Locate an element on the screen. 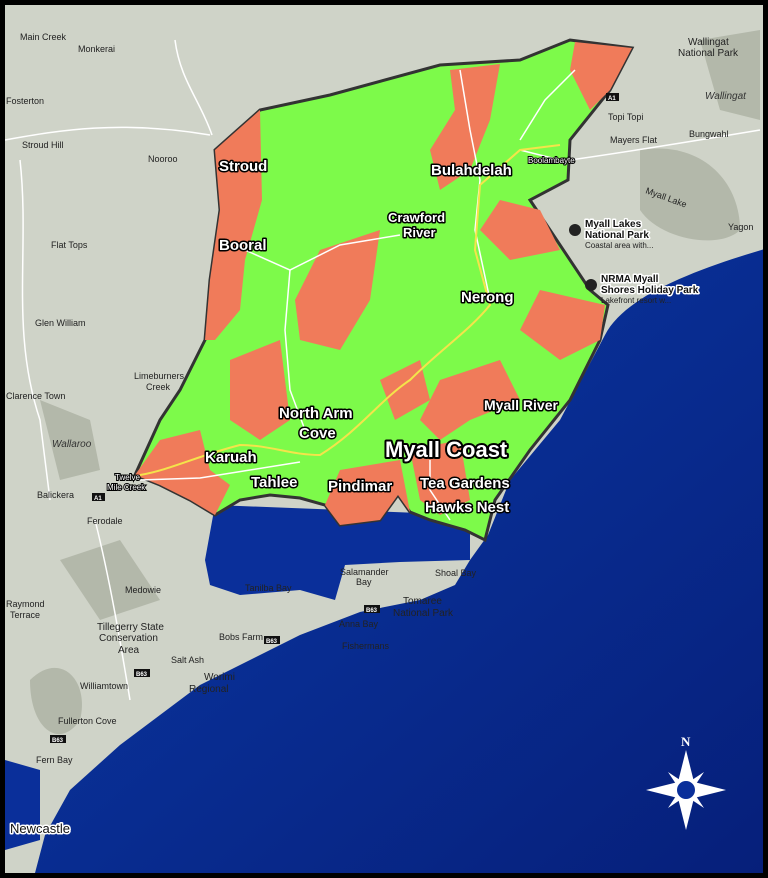  place-label: Ferodale is located at coordinates (105, 521).